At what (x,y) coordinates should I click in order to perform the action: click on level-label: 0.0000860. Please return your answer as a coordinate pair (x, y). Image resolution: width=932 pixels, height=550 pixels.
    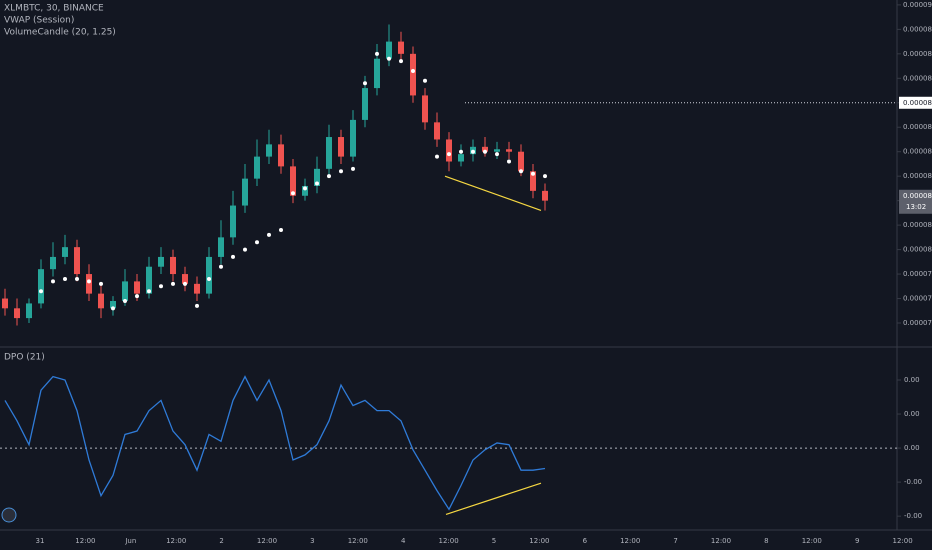
    Looking at the image, I should click on (917, 103).